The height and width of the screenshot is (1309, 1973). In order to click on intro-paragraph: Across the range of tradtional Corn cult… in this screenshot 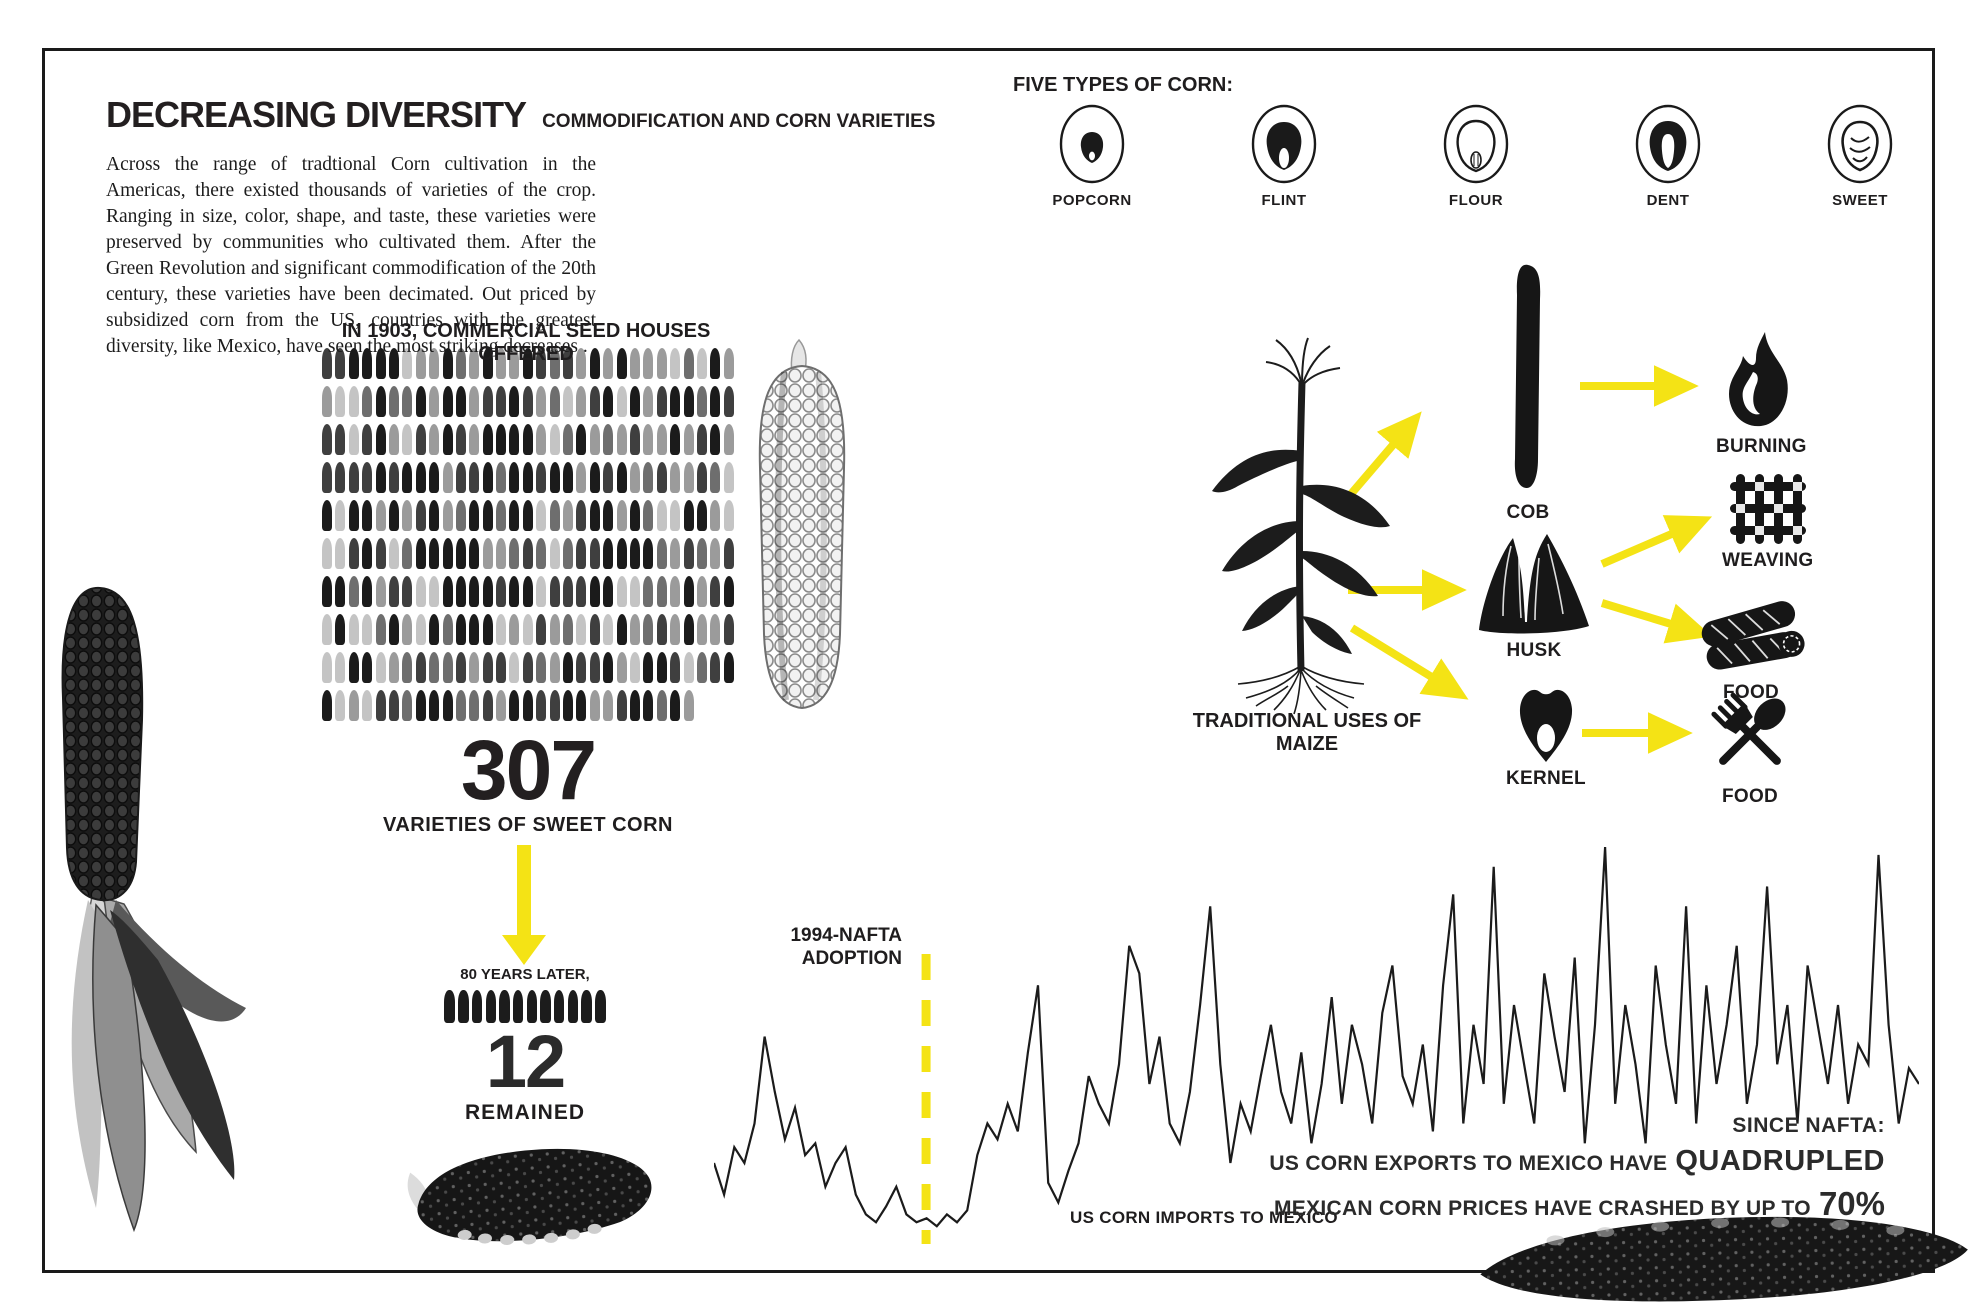, I will do `click(351, 255)`.